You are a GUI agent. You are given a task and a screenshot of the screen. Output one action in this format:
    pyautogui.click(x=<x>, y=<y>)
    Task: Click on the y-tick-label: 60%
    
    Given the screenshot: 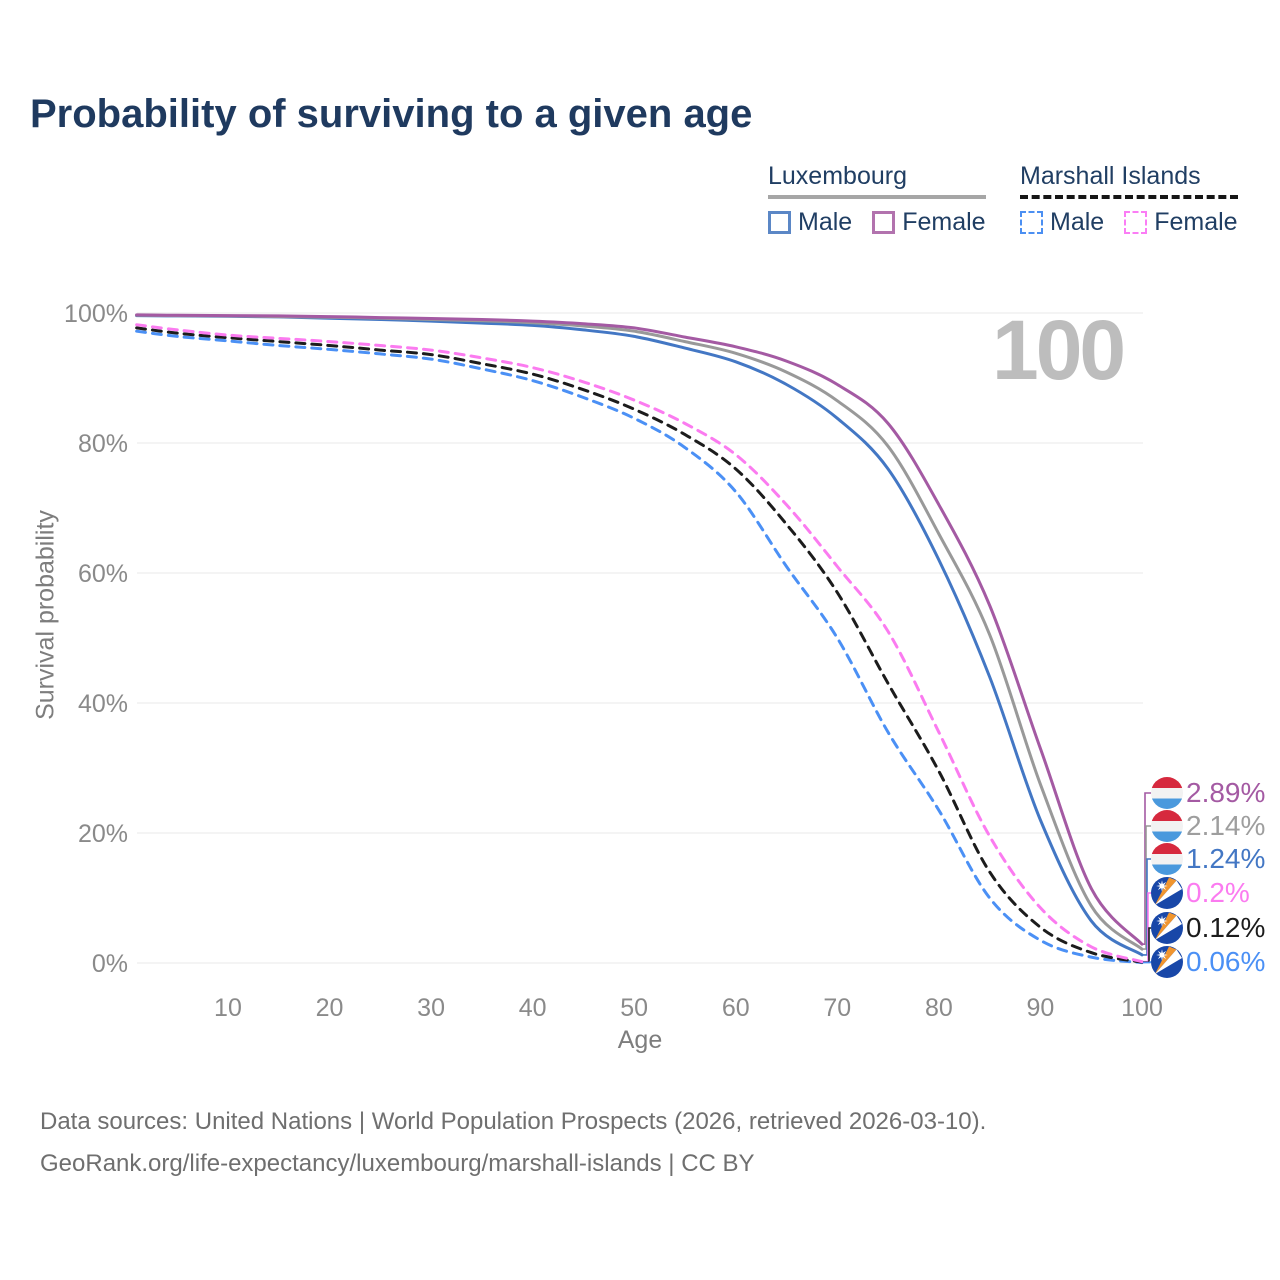 What is the action you would take?
    pyautogui.click(x=103, y=574)
    